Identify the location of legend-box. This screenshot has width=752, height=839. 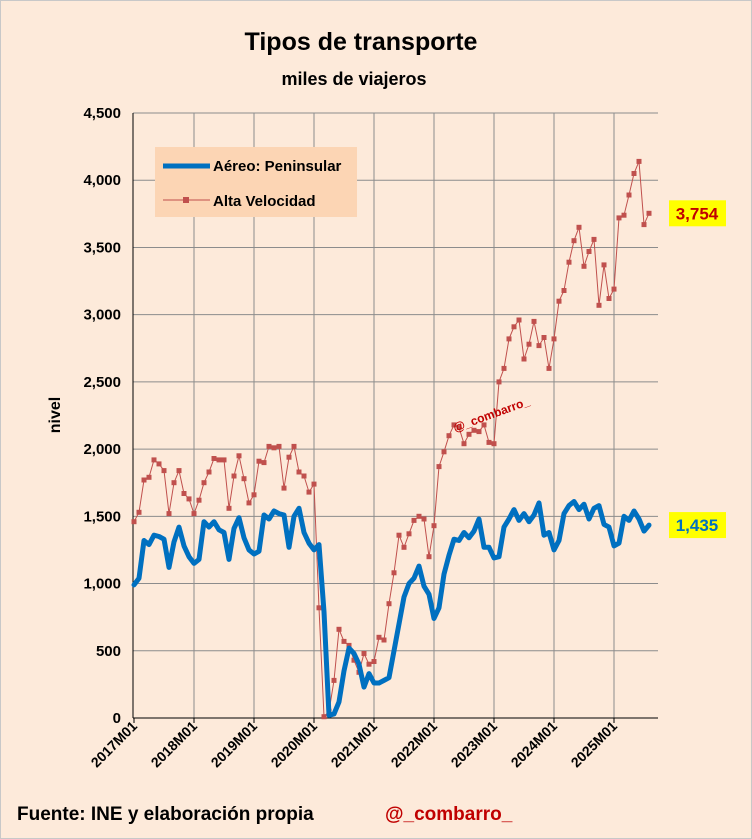
(256, 182).